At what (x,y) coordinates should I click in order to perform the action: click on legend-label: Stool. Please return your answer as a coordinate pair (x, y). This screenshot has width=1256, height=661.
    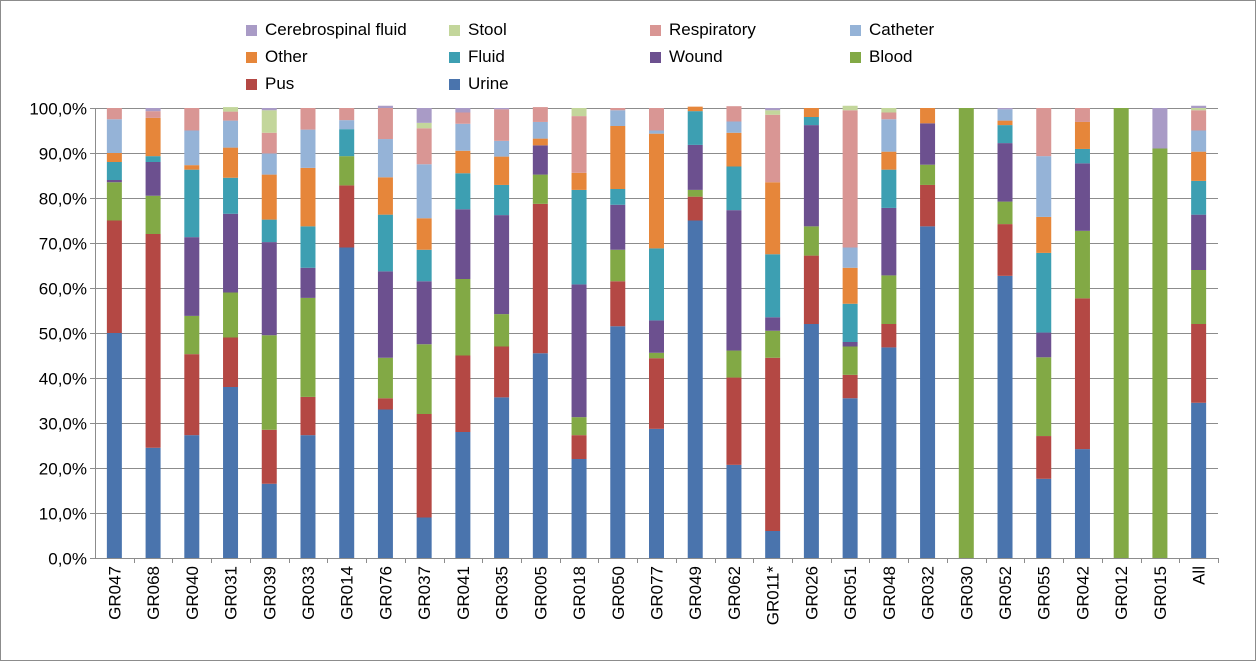
    Looking at the image, I should click on (487, 29).